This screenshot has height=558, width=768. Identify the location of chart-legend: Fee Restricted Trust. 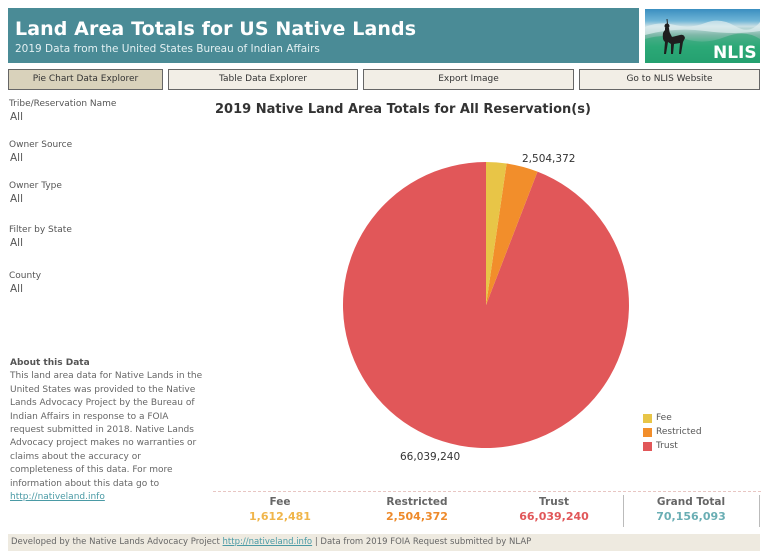
(672, 432).